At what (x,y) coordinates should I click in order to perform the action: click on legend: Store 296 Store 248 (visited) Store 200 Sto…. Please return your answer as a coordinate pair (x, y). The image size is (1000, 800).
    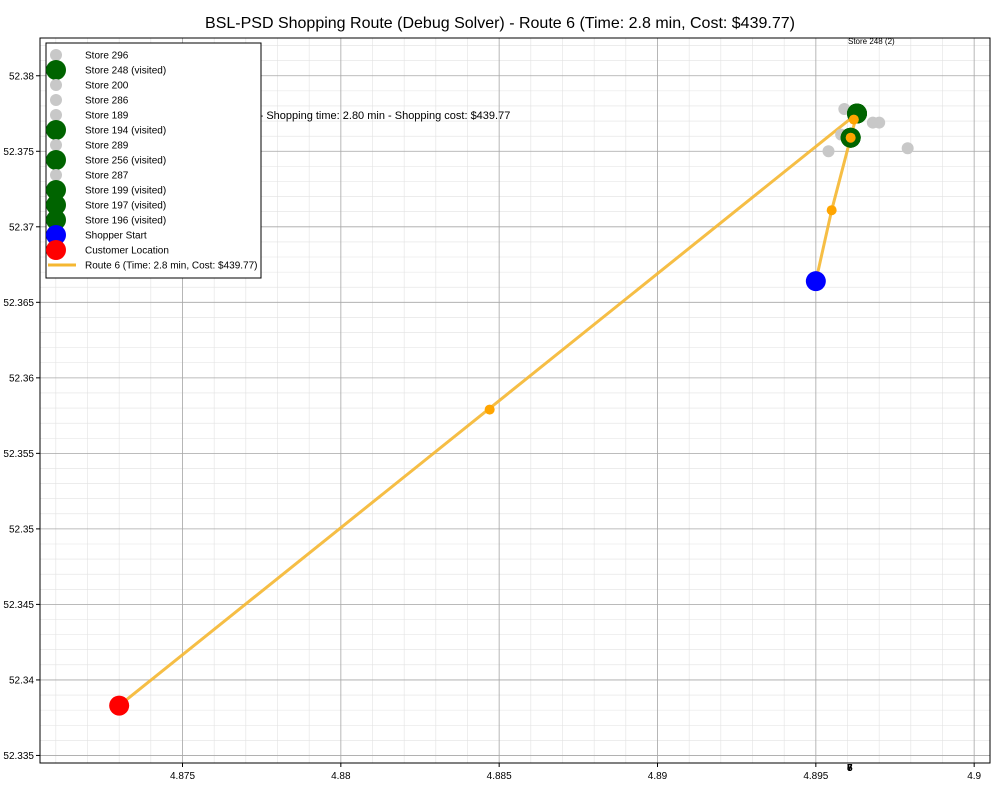
    Looking at the image, I should click on (153, 160).